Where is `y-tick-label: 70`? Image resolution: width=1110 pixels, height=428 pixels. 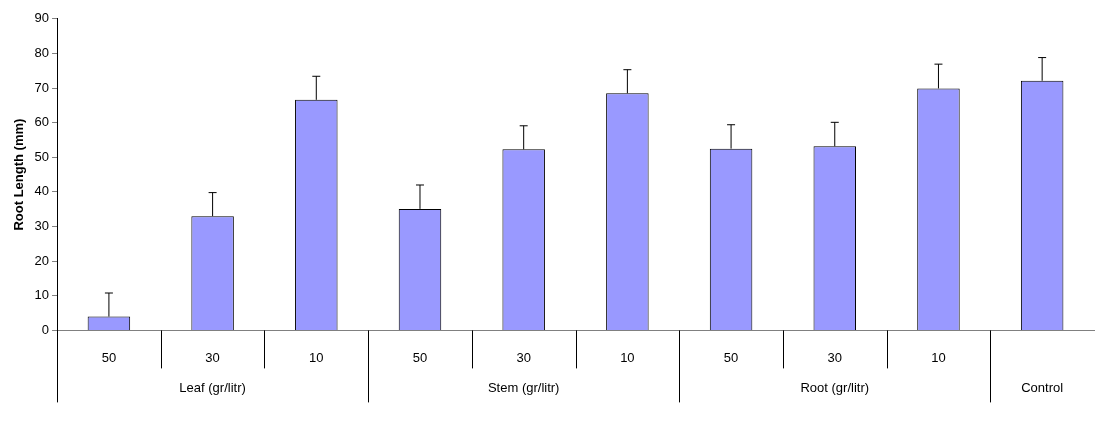 y-tick-label: 70 is located at coordinates (42, 87).